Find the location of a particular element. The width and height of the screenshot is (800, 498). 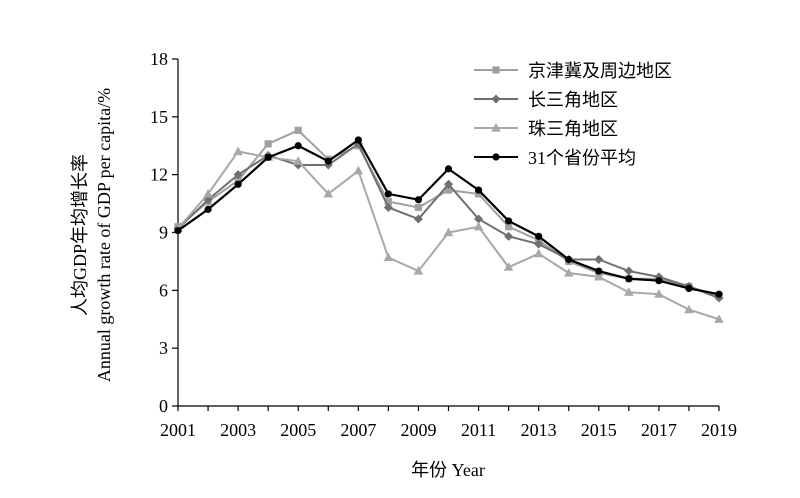

legend-entry-3: 31个省份平均 is located at coordinates (555, 158).